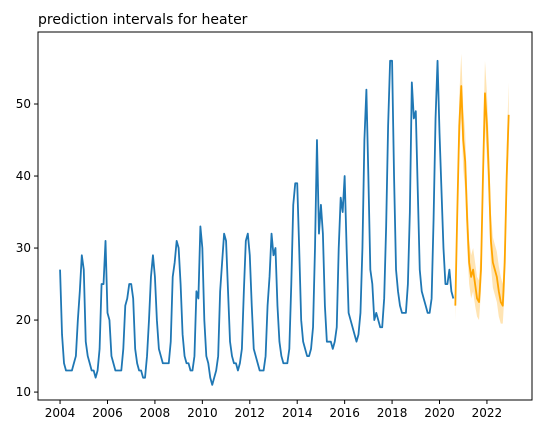  Describe the element at coordinates (23, 248) in the screenshot. I see `y-tick-label: 30` at that location.